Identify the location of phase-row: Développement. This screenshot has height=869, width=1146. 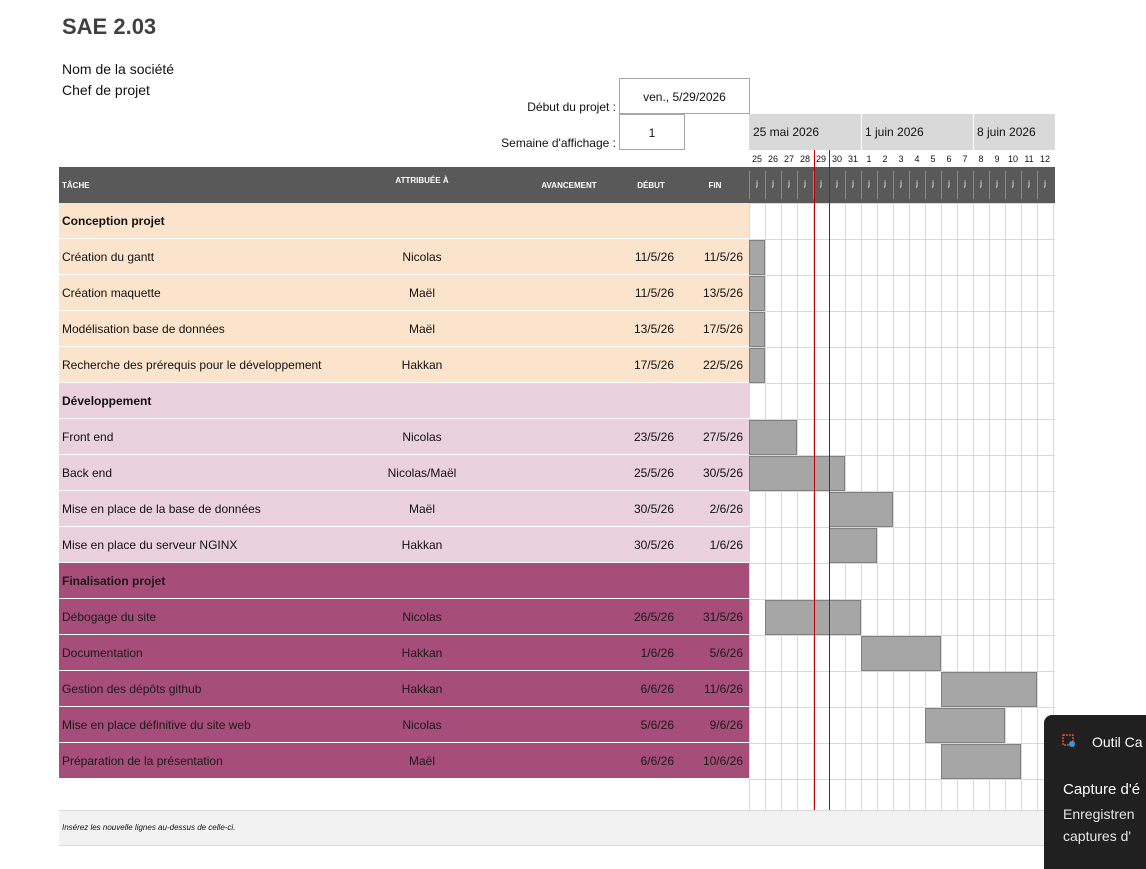
(404, 401).